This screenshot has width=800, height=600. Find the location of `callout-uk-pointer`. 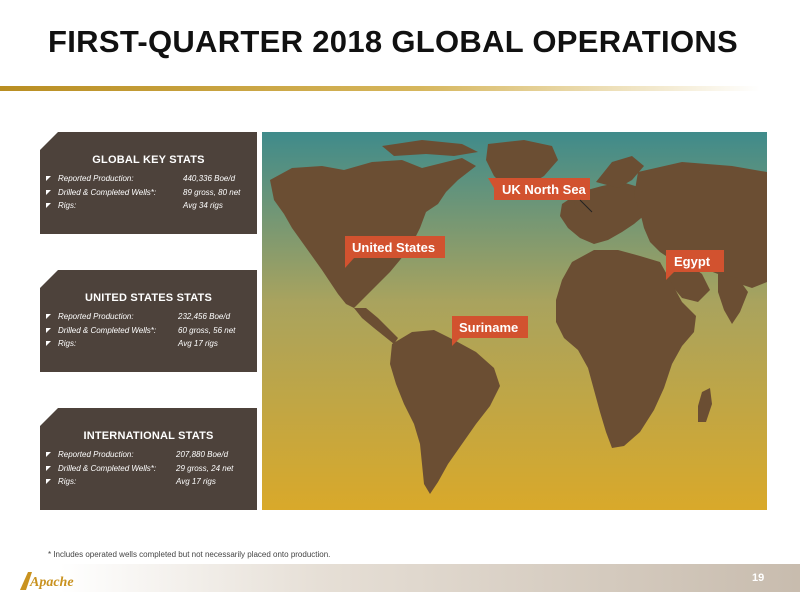

callout-uk-pointer is located at coordinates (491, 183).